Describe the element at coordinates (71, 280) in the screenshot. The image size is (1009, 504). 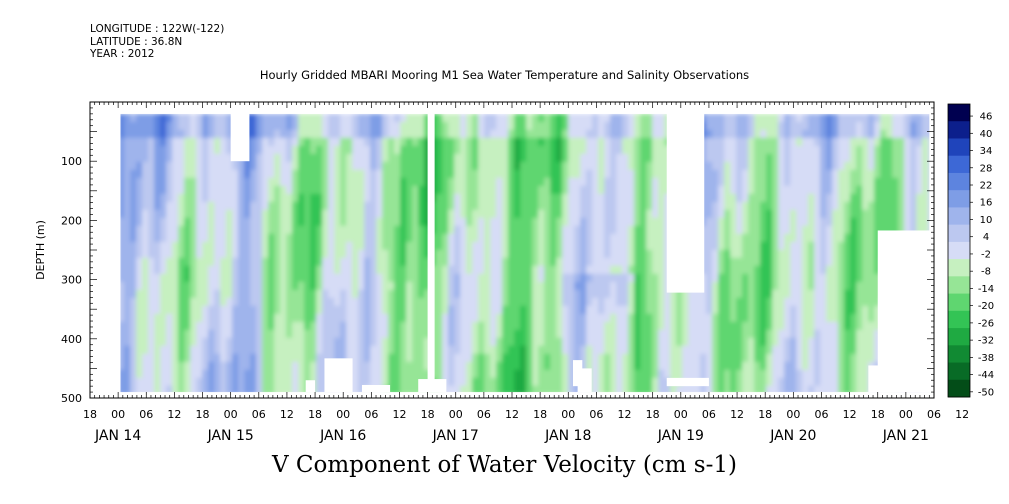
I see `y-tick-label: 300` at that location.